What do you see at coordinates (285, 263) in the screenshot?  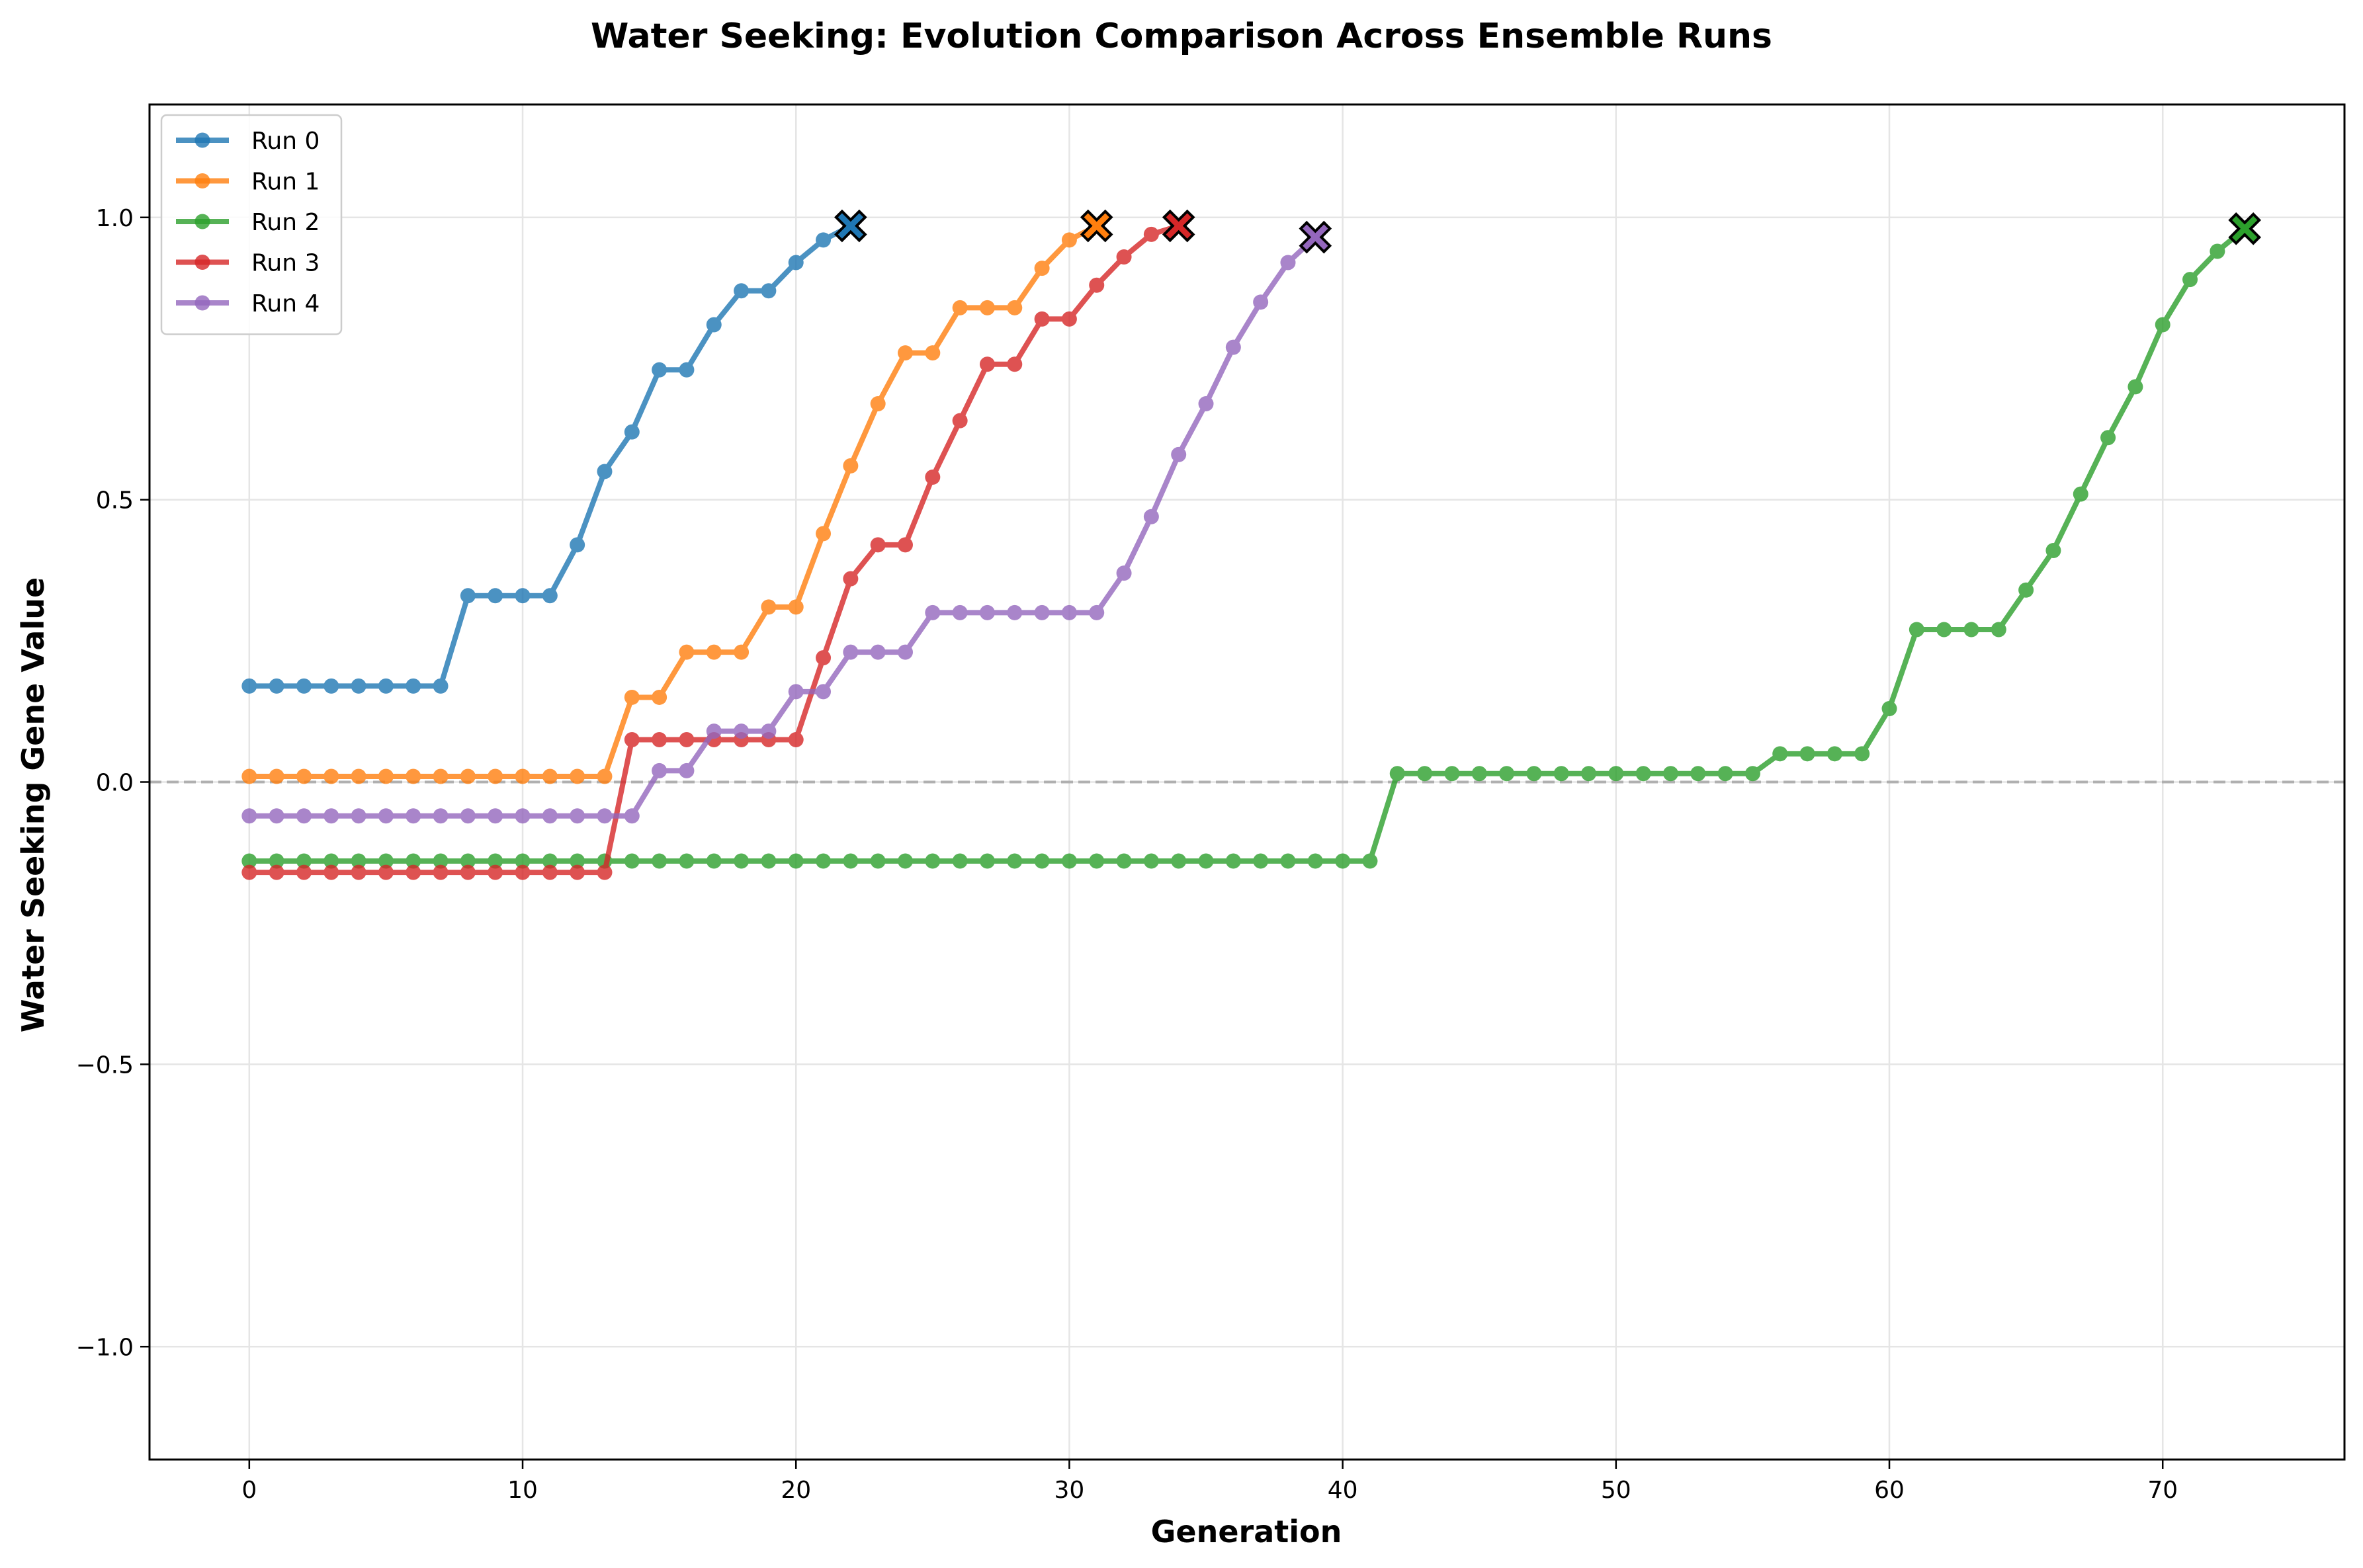 I see `legend-label: Run 3` at bounding box center [285, 263].